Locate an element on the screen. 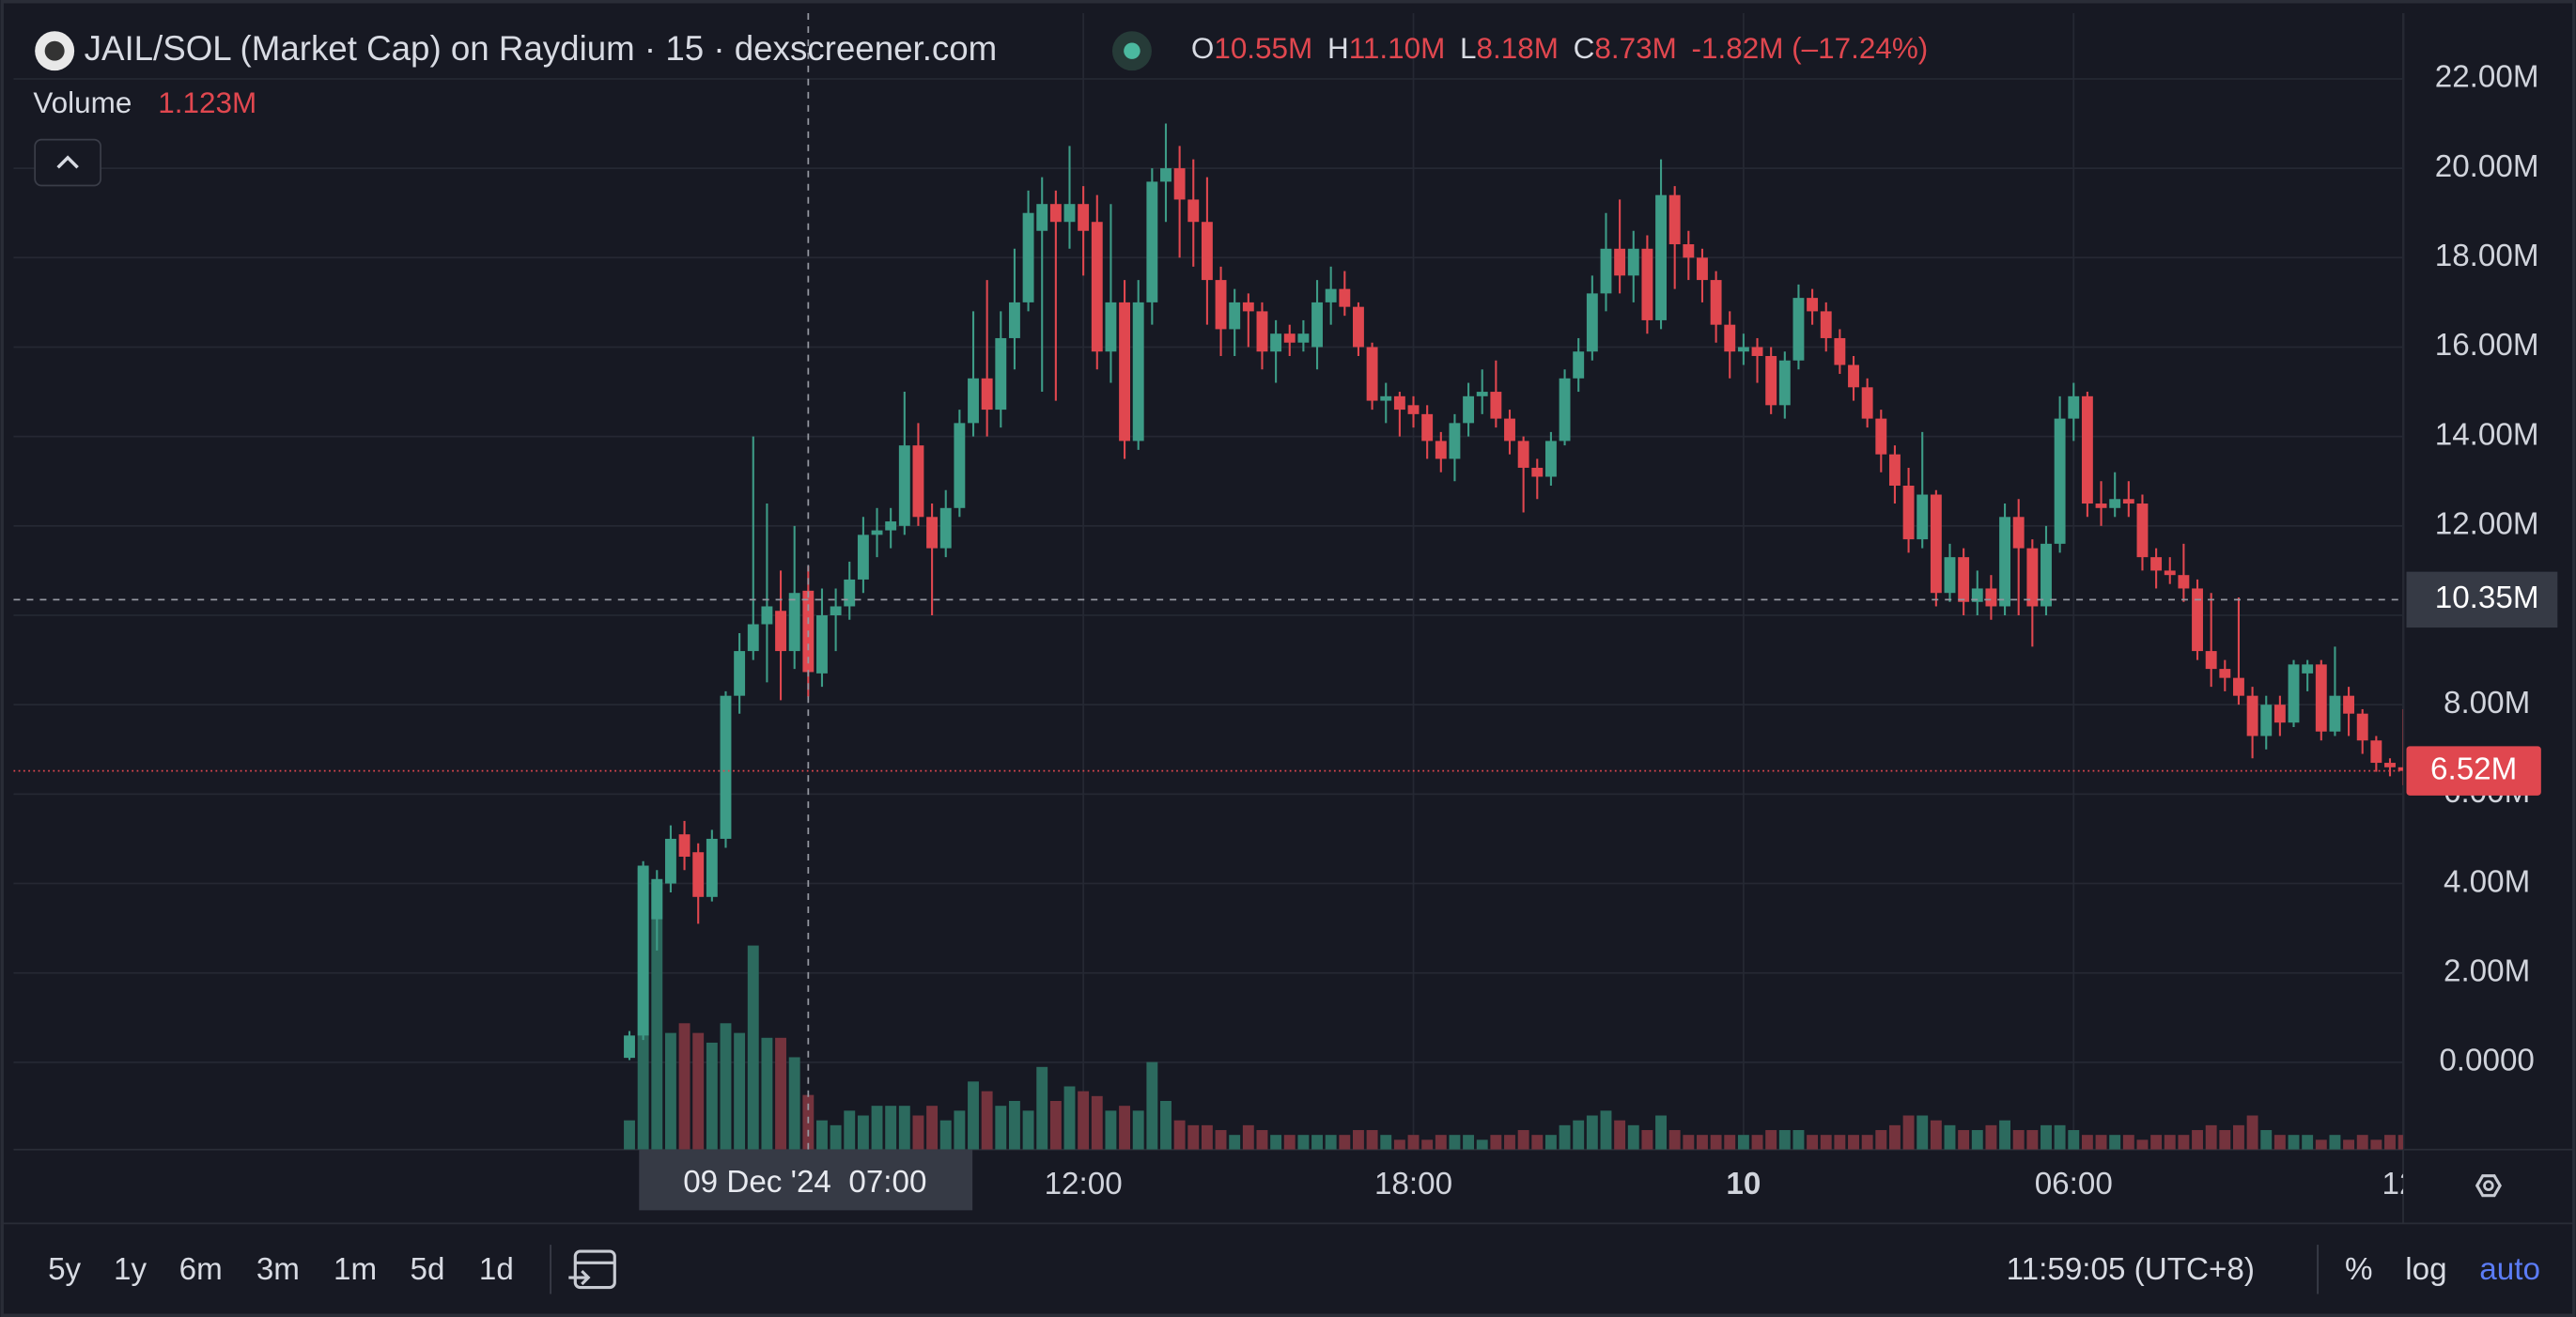 This screenshot has height=1317, width=2576. date-range-icon is located at coordinates (592, 1269).